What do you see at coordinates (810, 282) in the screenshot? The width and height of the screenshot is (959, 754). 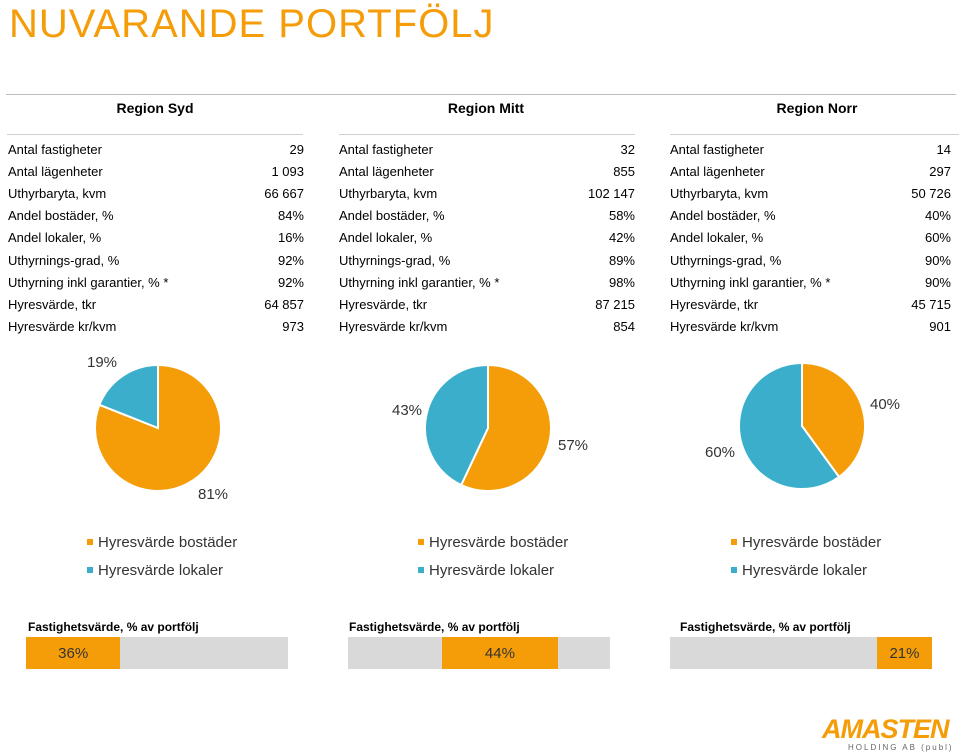 I see `stat-row: Uthyrning inkl garantier, % * 90%` at bounding box center [810, 282].